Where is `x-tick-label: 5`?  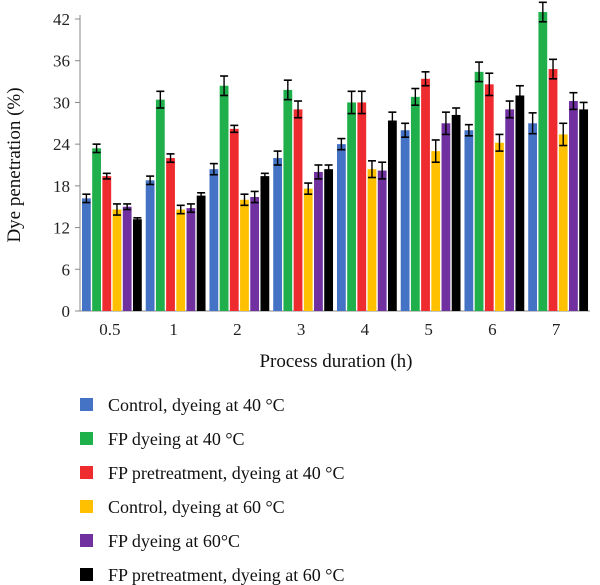
x-tick-label: 5 is located at coordinates (428, 329).